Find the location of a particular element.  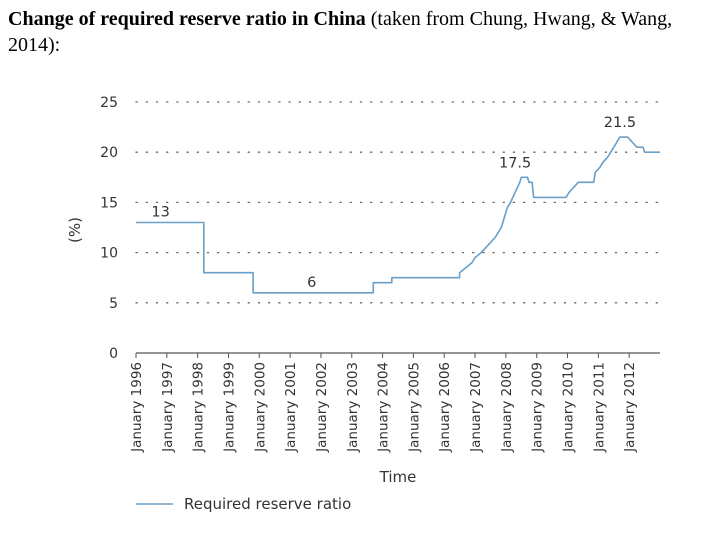

x-axis-label: Time is located at coordinates (398, 477).